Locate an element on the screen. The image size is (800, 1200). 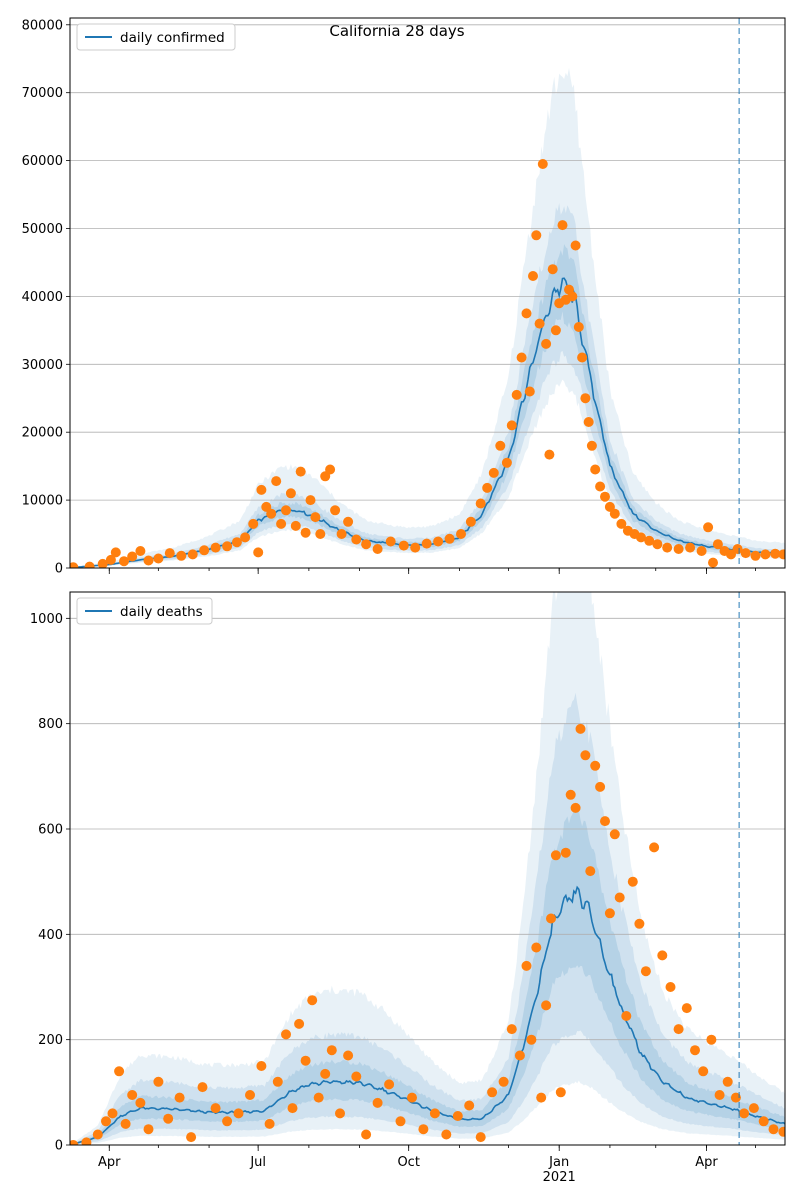
y-tick-label: 800 is located at coordinates (50, 724).